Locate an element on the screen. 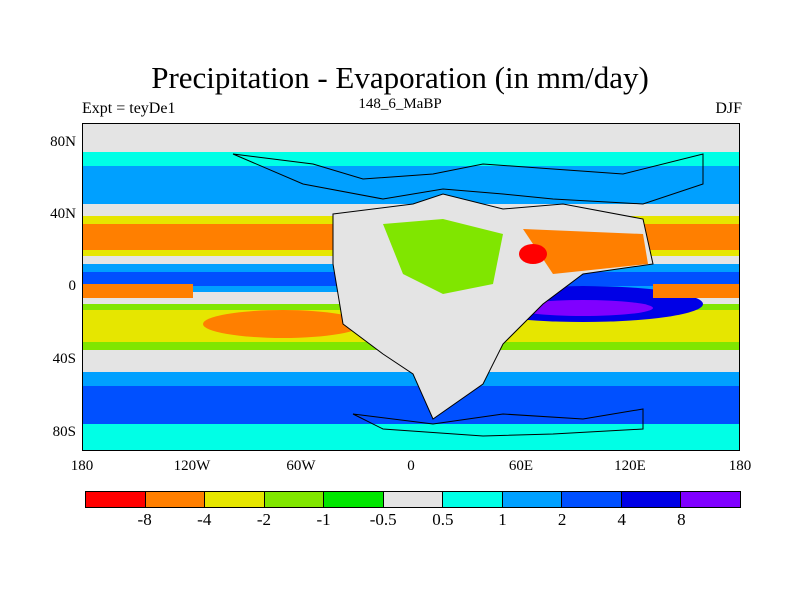 The image size is (800, 600). colorbar-label: 4 is located at coordinates (621, 519).